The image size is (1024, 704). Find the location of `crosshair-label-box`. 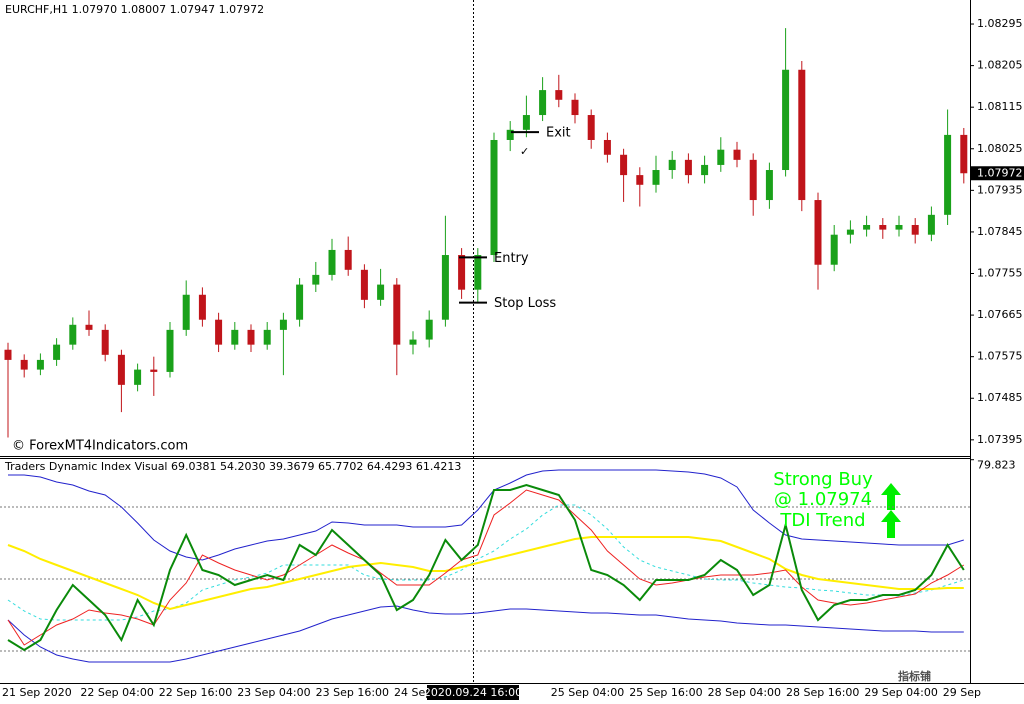

crosshair-label-box is located at coordinates (473, 692).